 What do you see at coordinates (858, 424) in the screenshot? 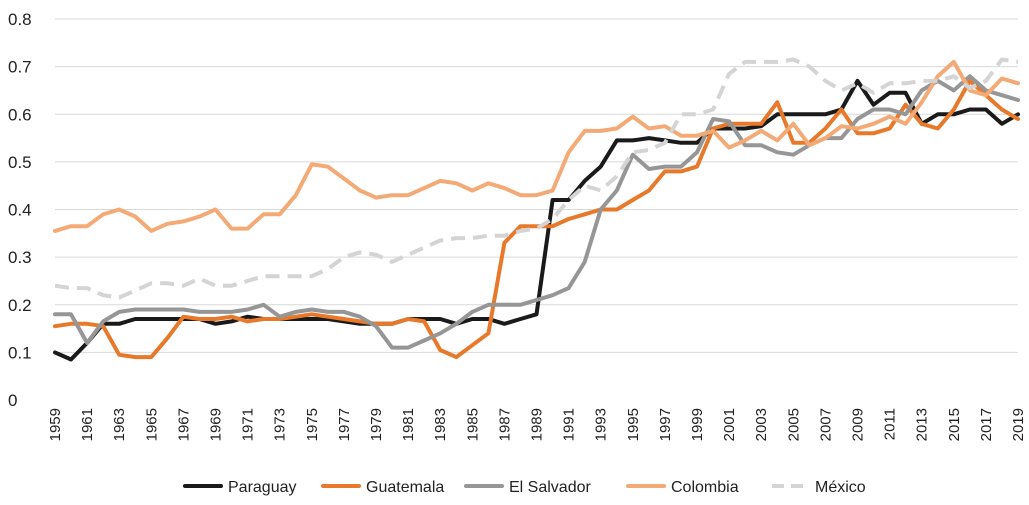
I see `x-tick-label: 2009` at bounding box center [858, 424].